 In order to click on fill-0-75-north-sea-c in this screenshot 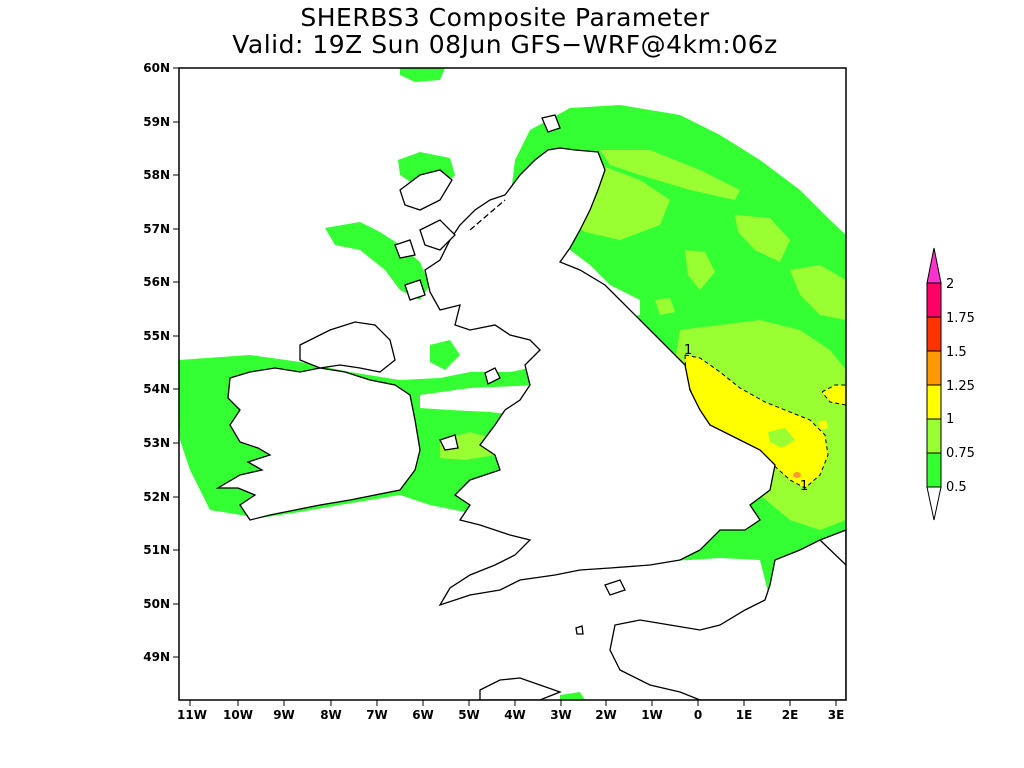, I will do `click(700, 270)`.